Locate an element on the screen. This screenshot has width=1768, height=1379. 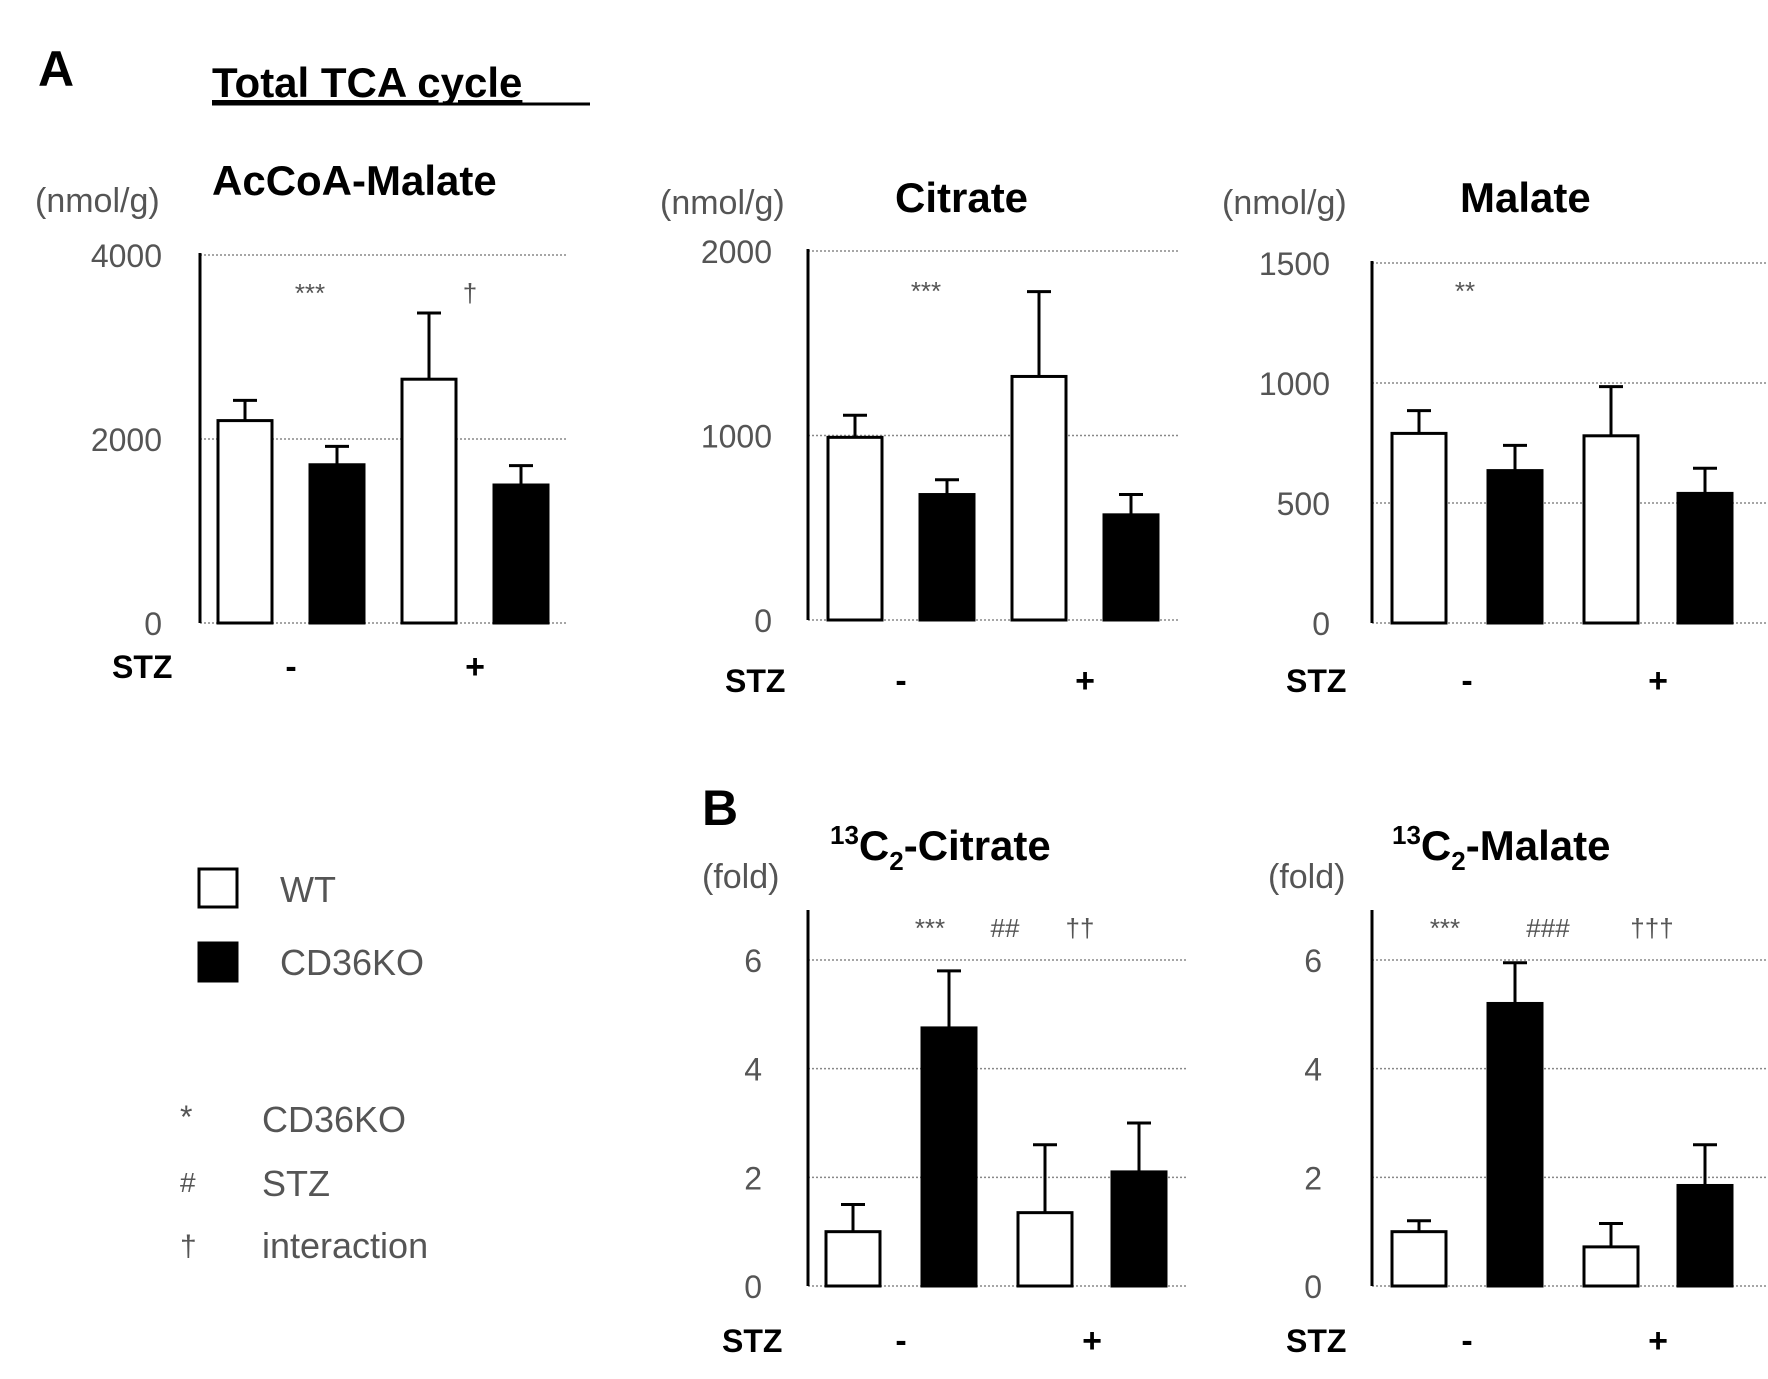
significance-annotation: ### is located at coordinates (1548, 928).